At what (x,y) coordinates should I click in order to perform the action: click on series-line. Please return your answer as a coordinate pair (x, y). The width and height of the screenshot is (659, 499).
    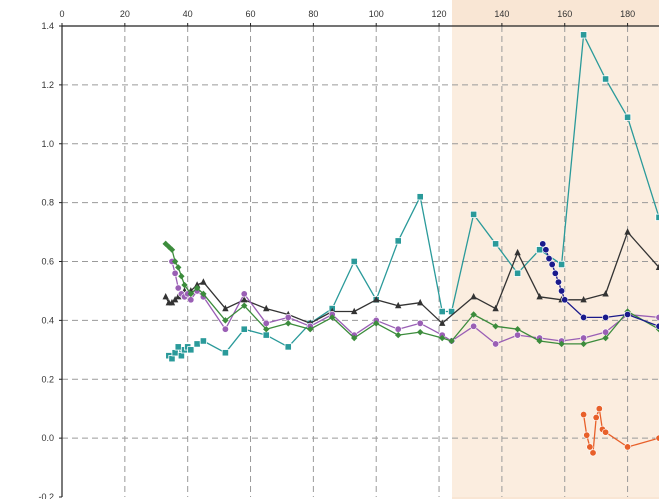
    Looking at the image, I should click on (620, 431).